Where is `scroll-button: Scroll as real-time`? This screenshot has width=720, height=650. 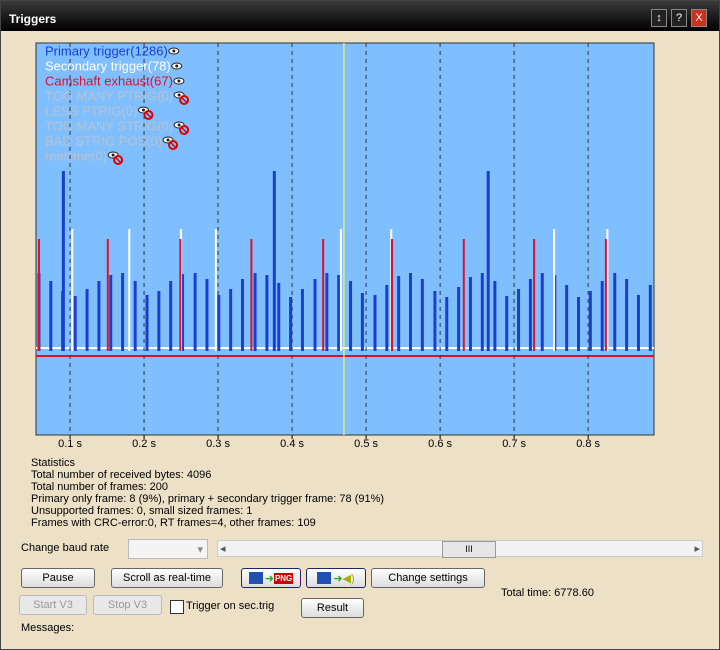
scroll-button: Scroll as real-time is located at coordinates (167, 578).